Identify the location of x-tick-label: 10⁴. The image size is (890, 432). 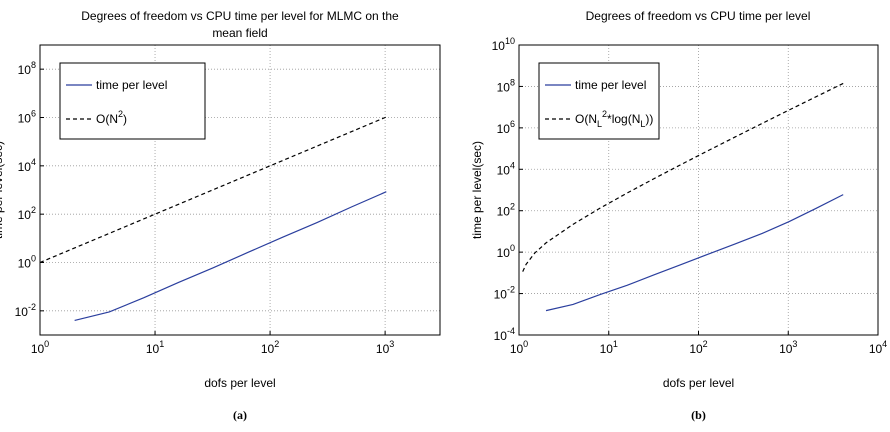
(878, 347).